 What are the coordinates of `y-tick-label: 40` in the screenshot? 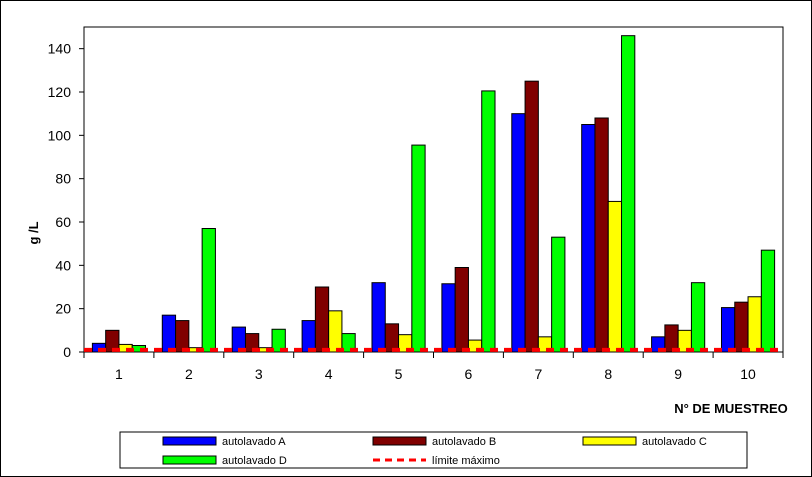 It's located at (63, 265).